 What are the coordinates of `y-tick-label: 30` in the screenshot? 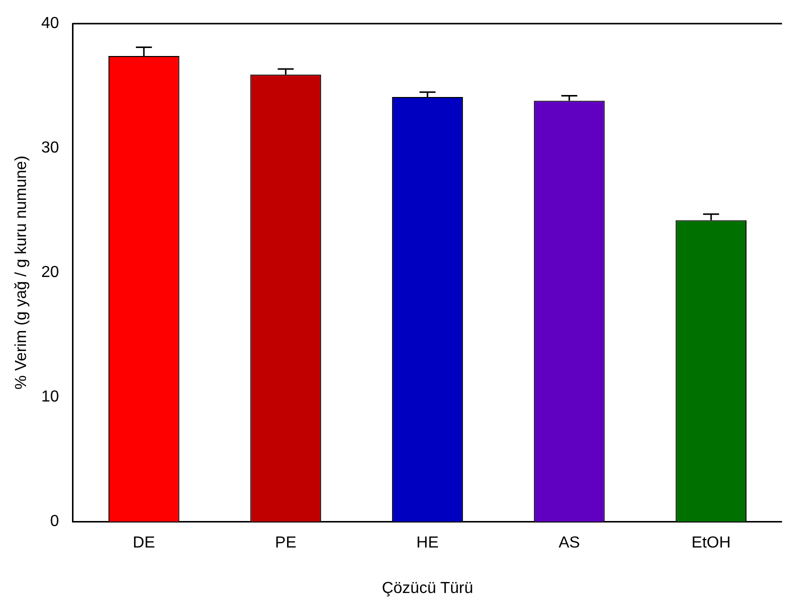 It's located at (50, 148).